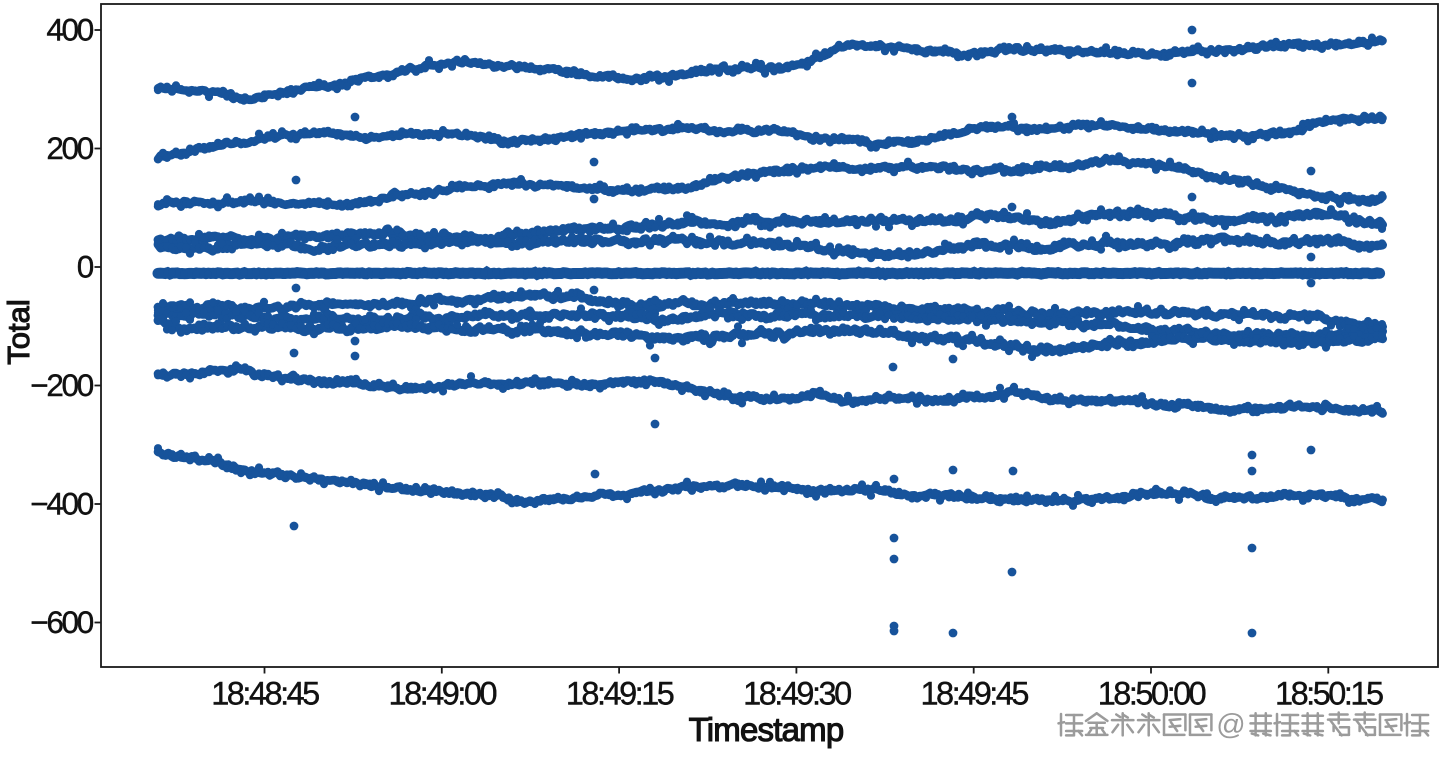 This screenshot has height=760, width=1440. Describe the element at coordinates (974, 694) in the screenshot. I see `svg-text: 18:49:45` at that location.